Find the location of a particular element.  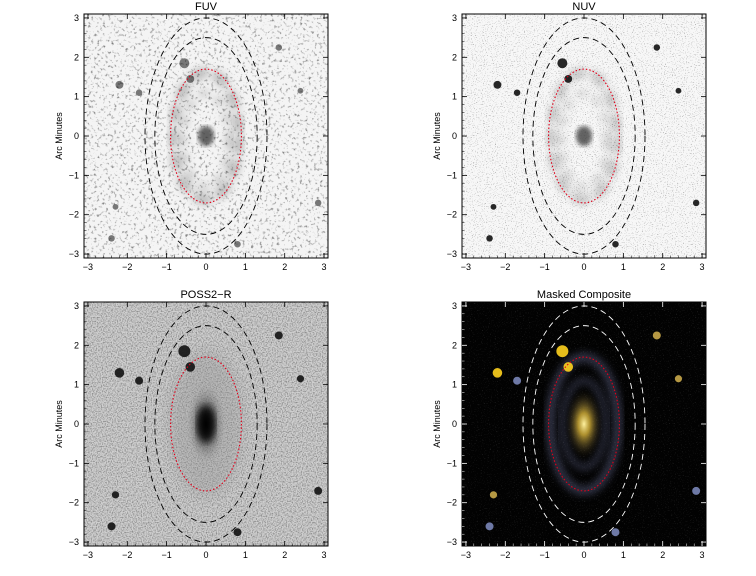

panel-nuv-image is located at coordinates (584, 136).